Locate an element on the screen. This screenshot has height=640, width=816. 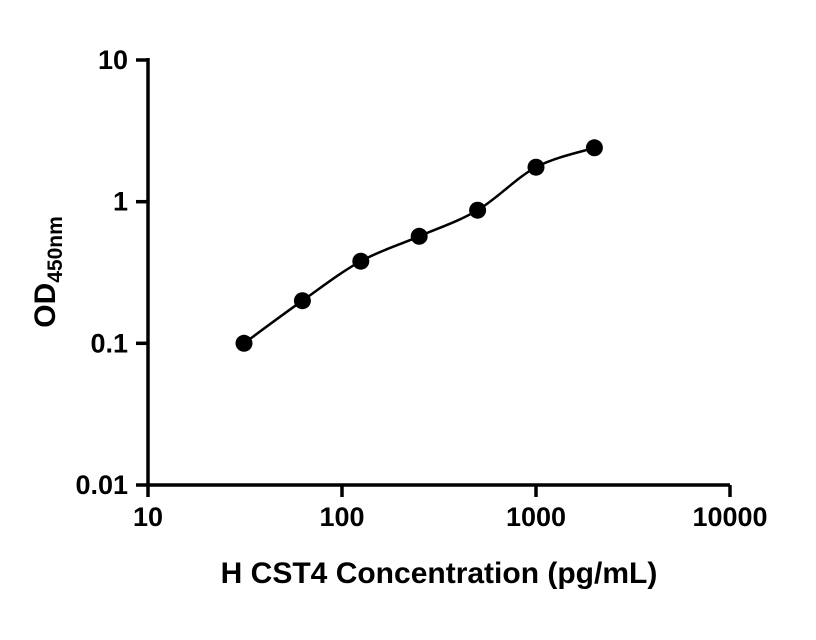
y-tick-label: 10 is located at coordinates (113, 60).